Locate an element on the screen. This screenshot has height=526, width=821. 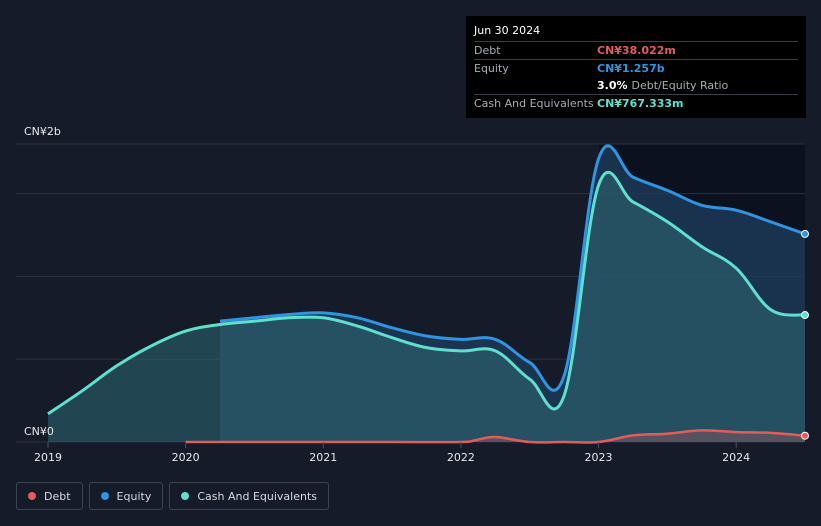
x-tick-label-2022: 2022 is located at coordinates (461, 457).